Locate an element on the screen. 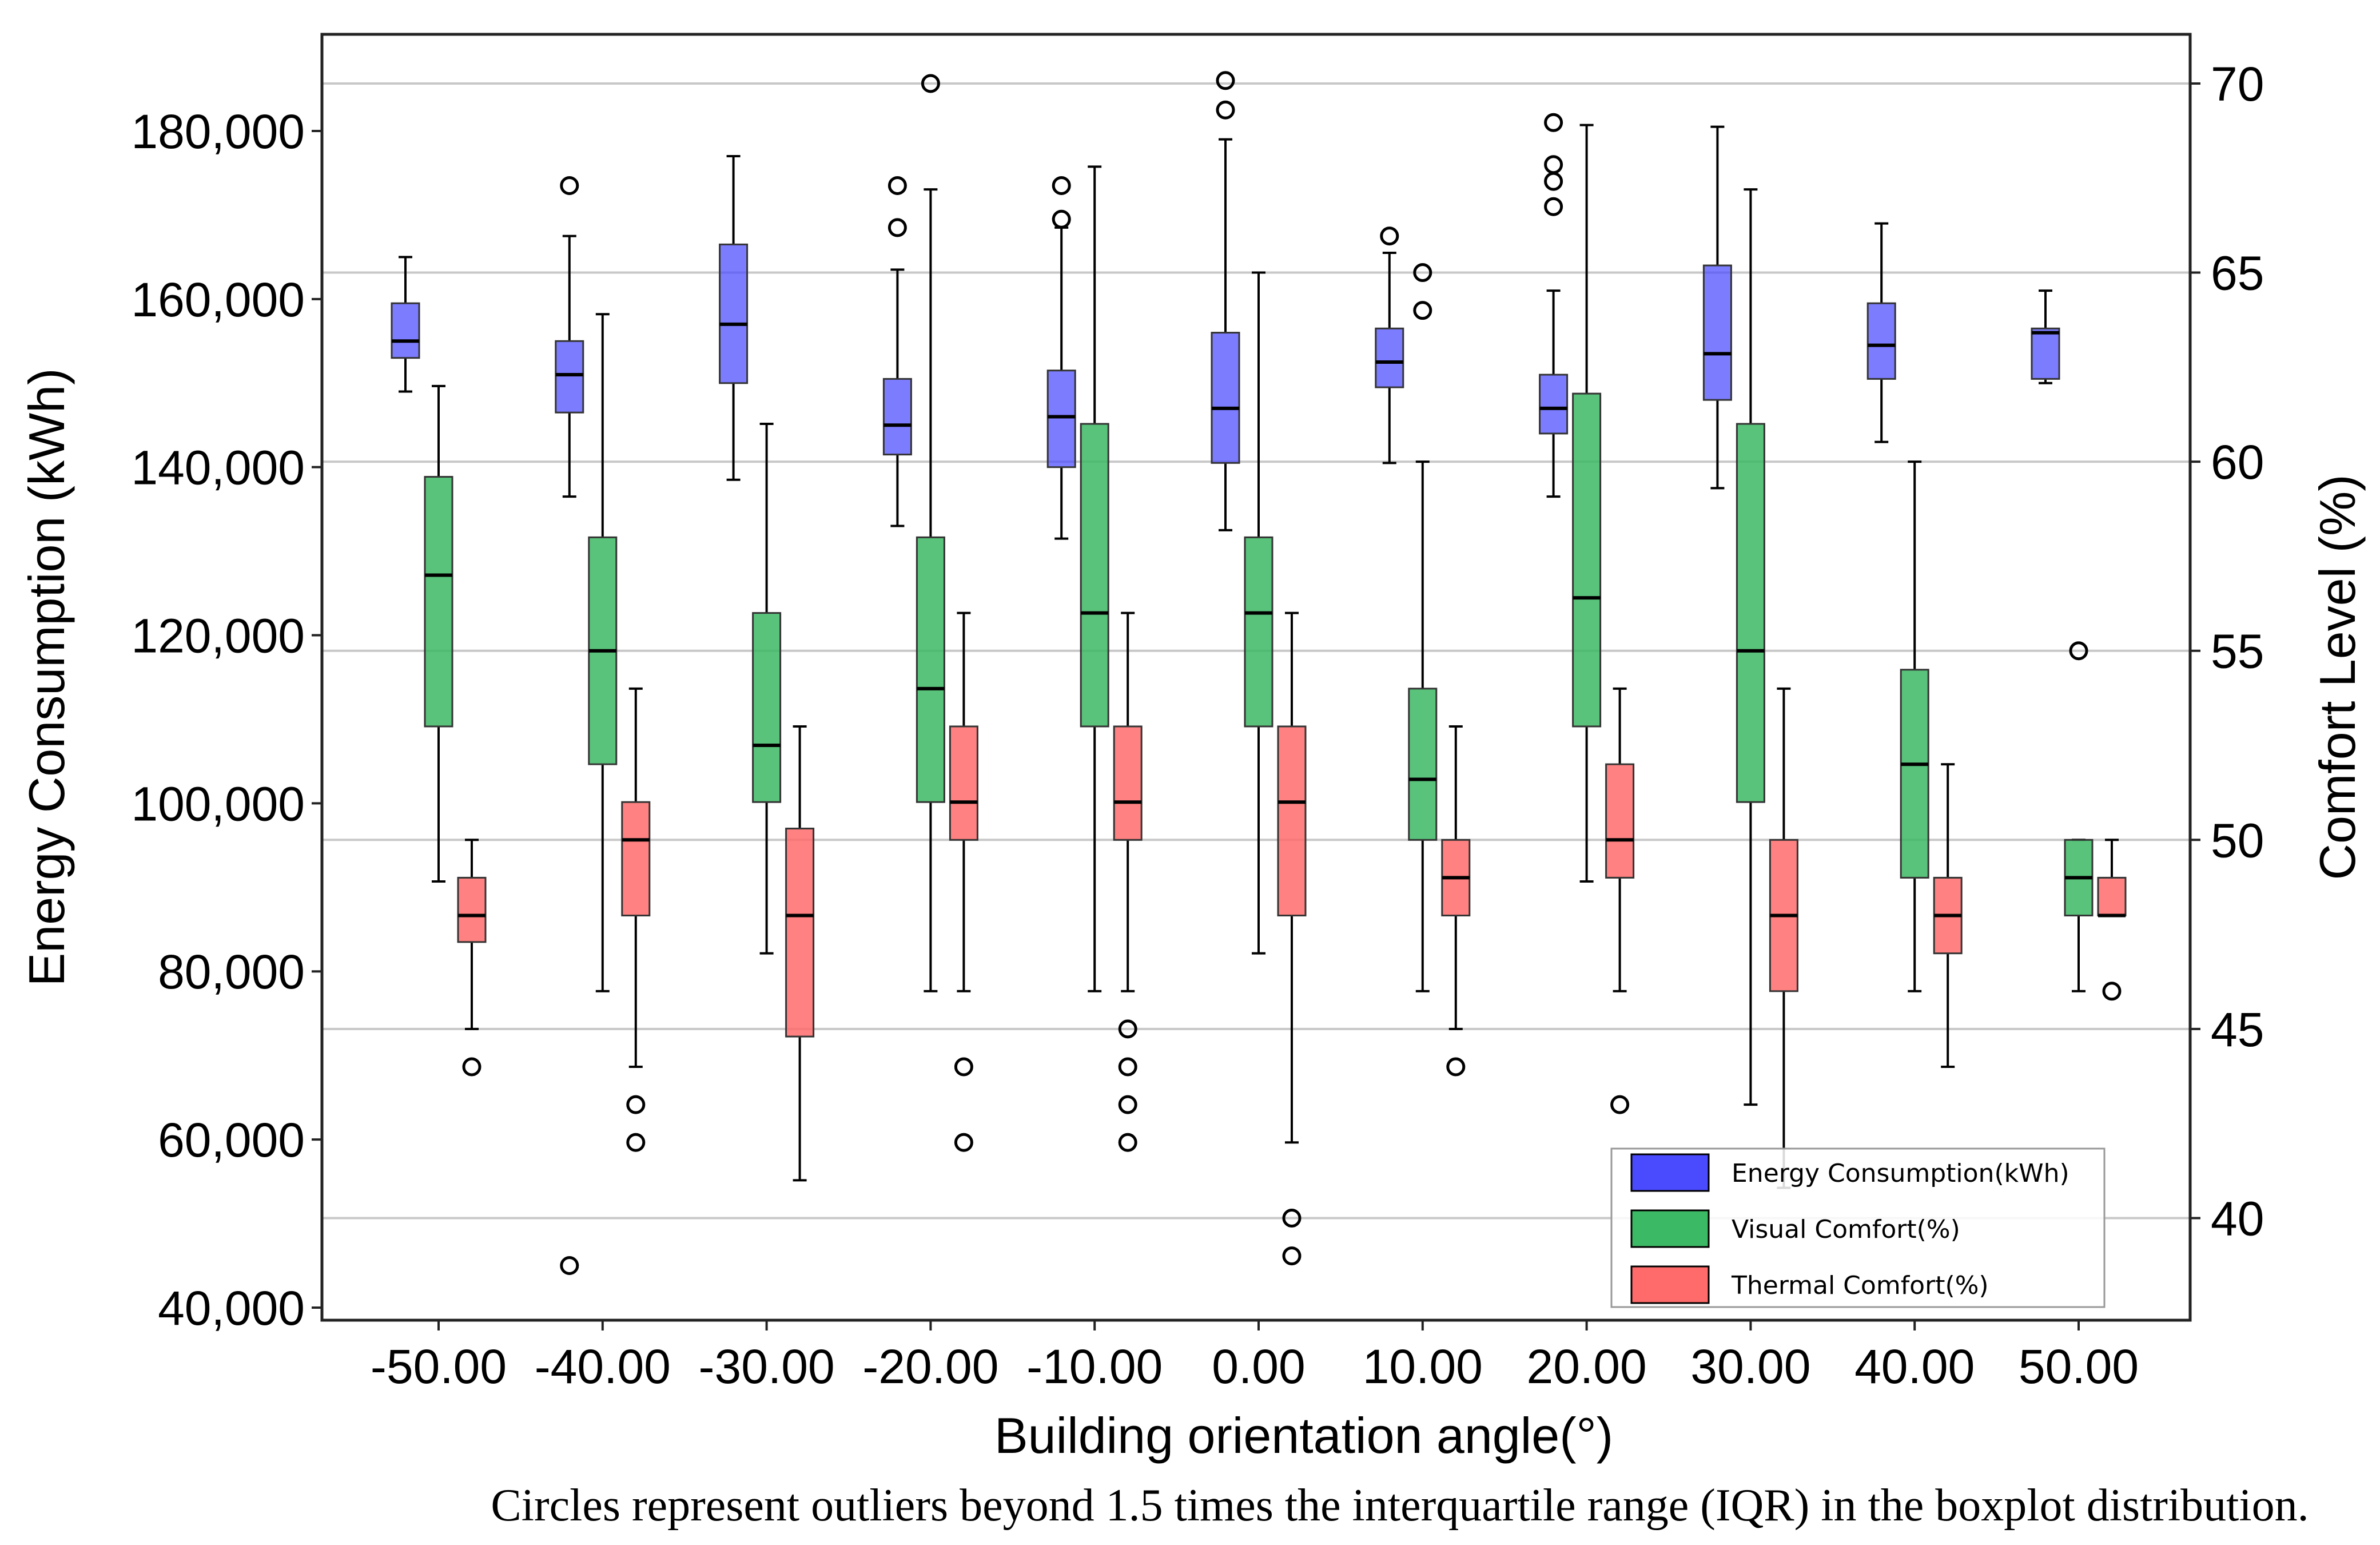 This screenshot has height=1545, width=2380. ytick-label-0: 40,000 is located at coordinates (231, 1308).